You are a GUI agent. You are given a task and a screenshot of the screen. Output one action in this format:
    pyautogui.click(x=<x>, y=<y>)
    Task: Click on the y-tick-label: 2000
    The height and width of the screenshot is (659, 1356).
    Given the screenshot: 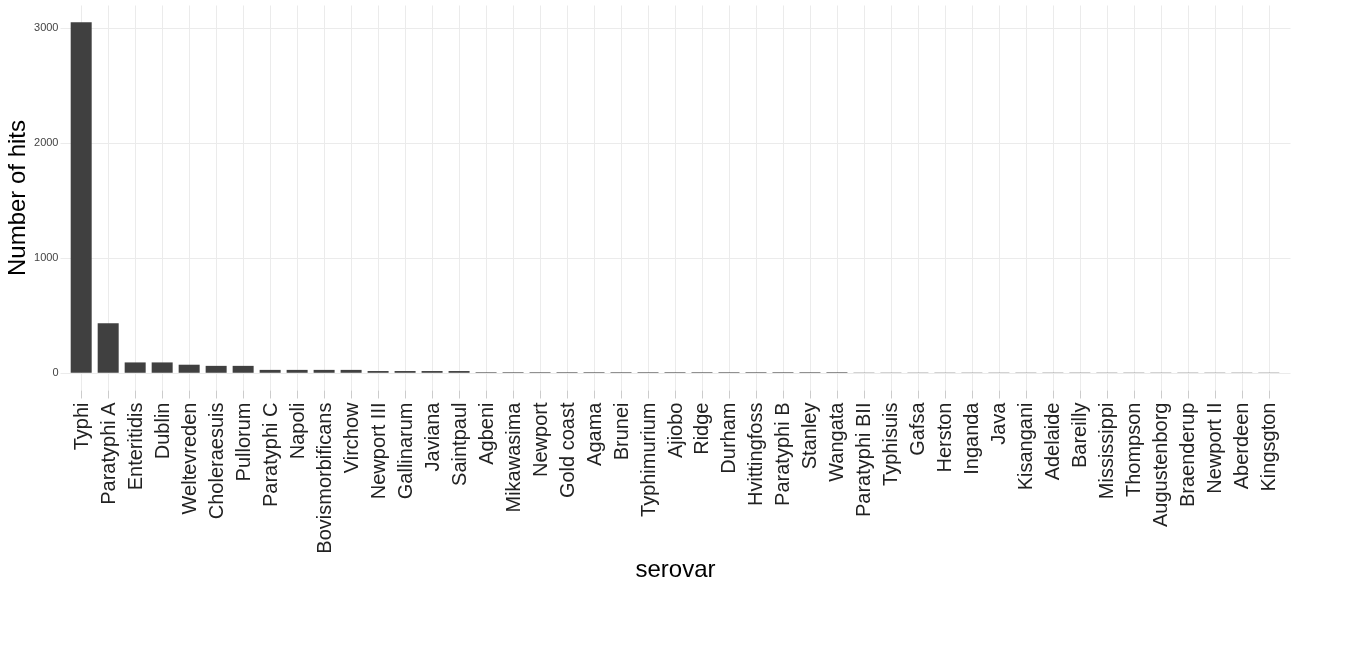 What is the action you would take?
    pyautogui.click(x=46, y=142)
    